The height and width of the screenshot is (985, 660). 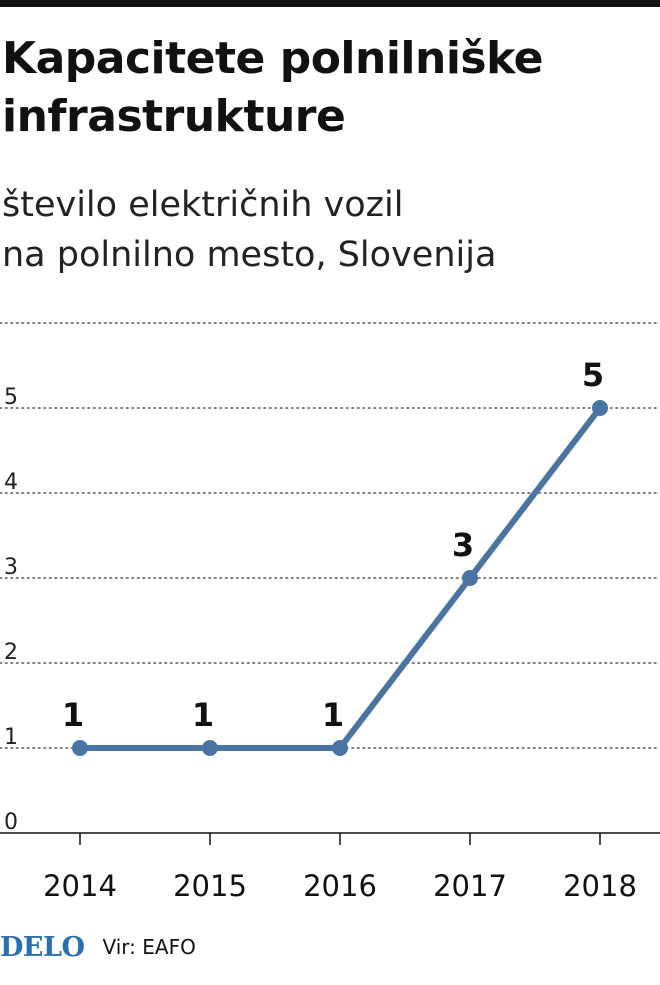 What do you see at coordinates (11, 482) in the screenshot?
I see `y-tick-label: 4` at bounding box center [11, 482].